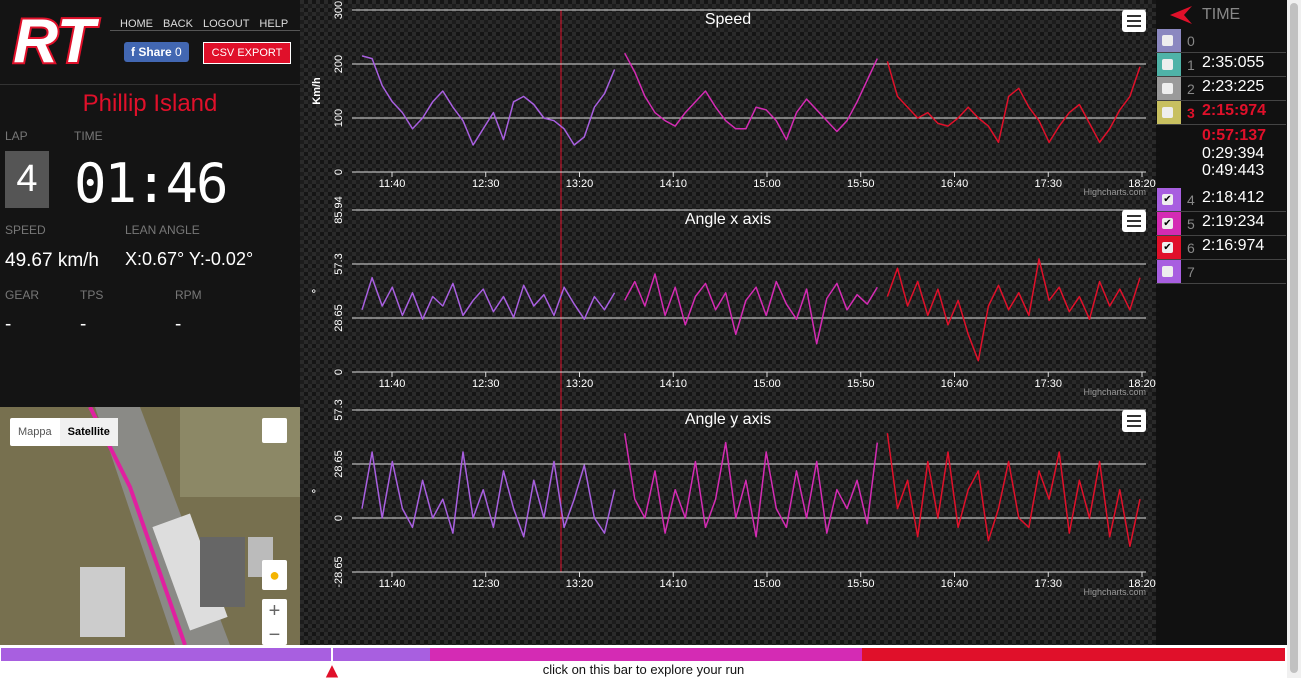 The height and width of the screenshot is (678, 1301). What do you see at coordinates (1142, 584) in the screenshot?
I see `x-tick-label: 18:20` at bounding box center [1142, 584].